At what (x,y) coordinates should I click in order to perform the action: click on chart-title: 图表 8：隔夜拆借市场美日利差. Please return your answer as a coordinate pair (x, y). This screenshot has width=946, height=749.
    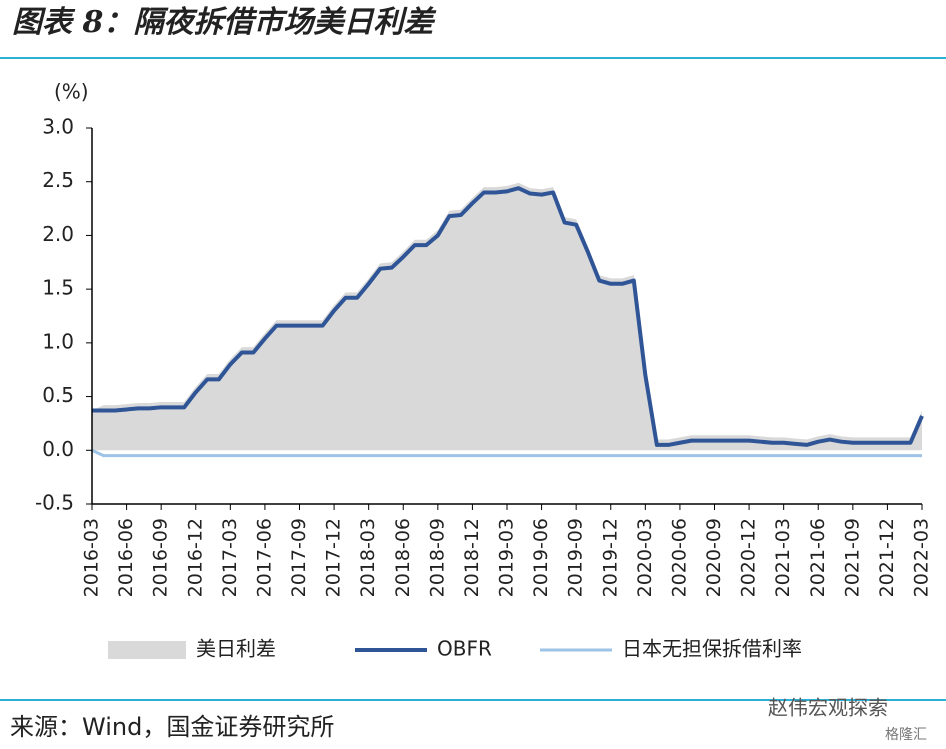
    Looking at the image, I should click on (224, 22).